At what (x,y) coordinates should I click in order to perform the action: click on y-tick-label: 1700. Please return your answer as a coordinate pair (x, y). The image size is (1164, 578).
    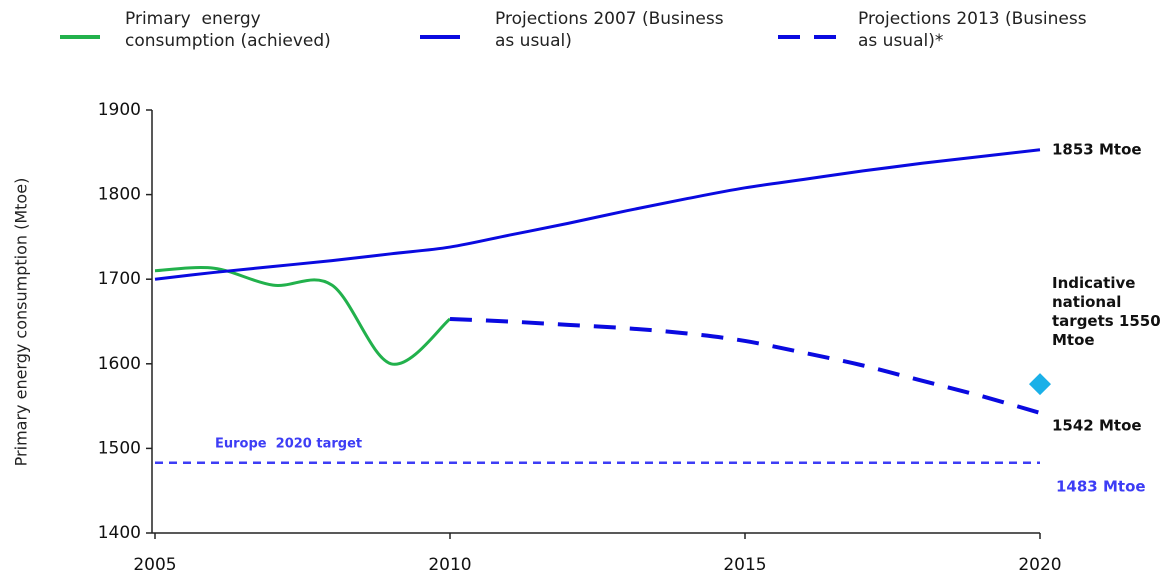
    Looking at the image, I should click on (119, 279).